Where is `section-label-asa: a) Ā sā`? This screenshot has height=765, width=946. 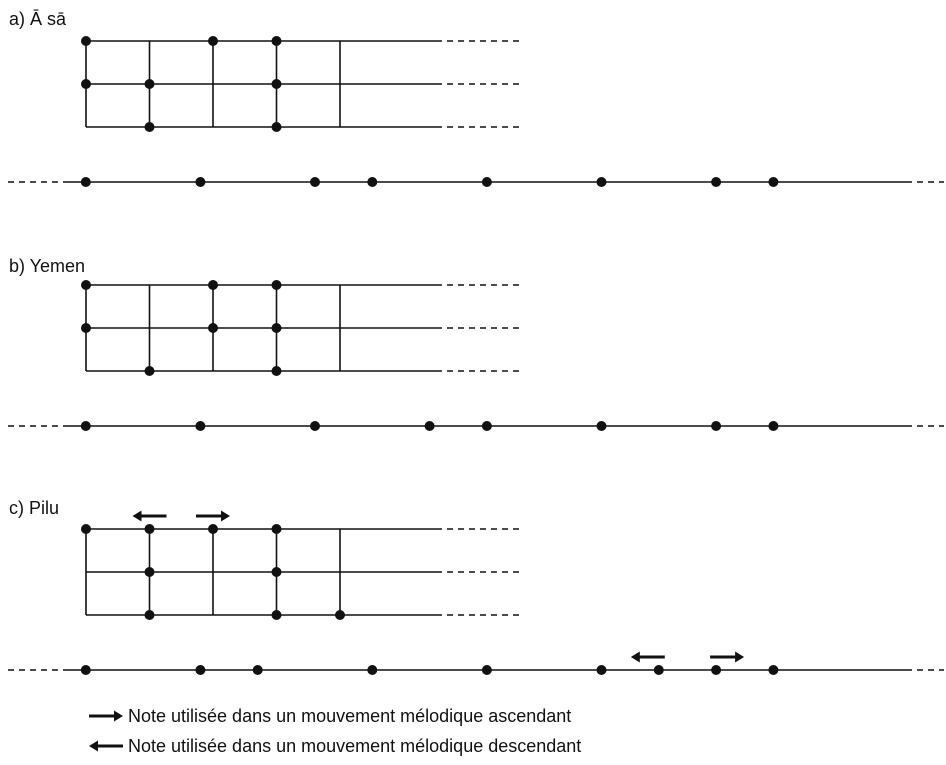
section-label-asa: a) Ā sā is located at coordinates (38, 19).